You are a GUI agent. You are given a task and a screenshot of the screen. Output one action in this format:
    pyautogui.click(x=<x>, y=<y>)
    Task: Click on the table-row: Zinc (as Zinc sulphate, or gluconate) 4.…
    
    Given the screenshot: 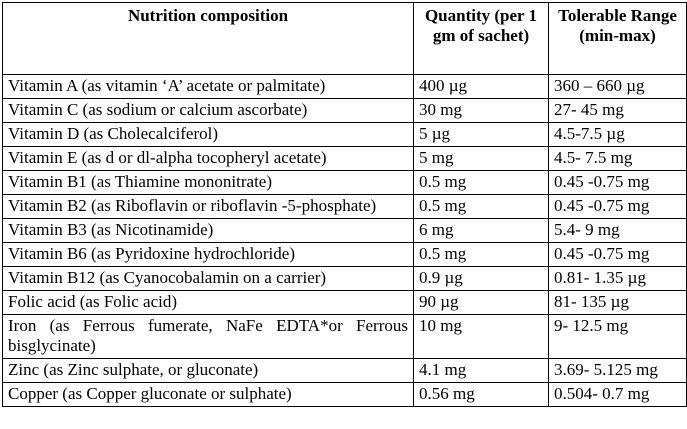 What is the action you would take?
    pyautogui.click(x=344, y=370)
    